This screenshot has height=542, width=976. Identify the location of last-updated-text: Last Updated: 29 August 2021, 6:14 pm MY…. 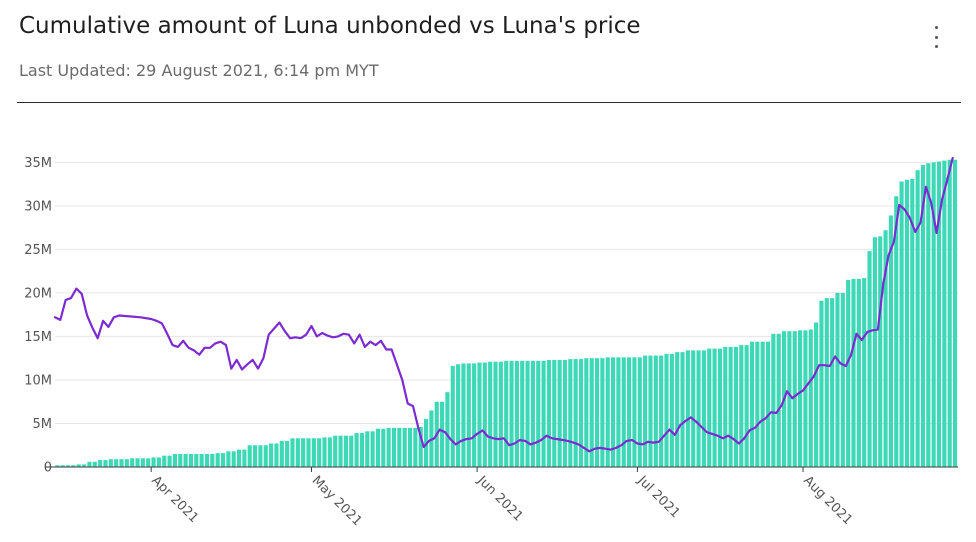
(199, 70).